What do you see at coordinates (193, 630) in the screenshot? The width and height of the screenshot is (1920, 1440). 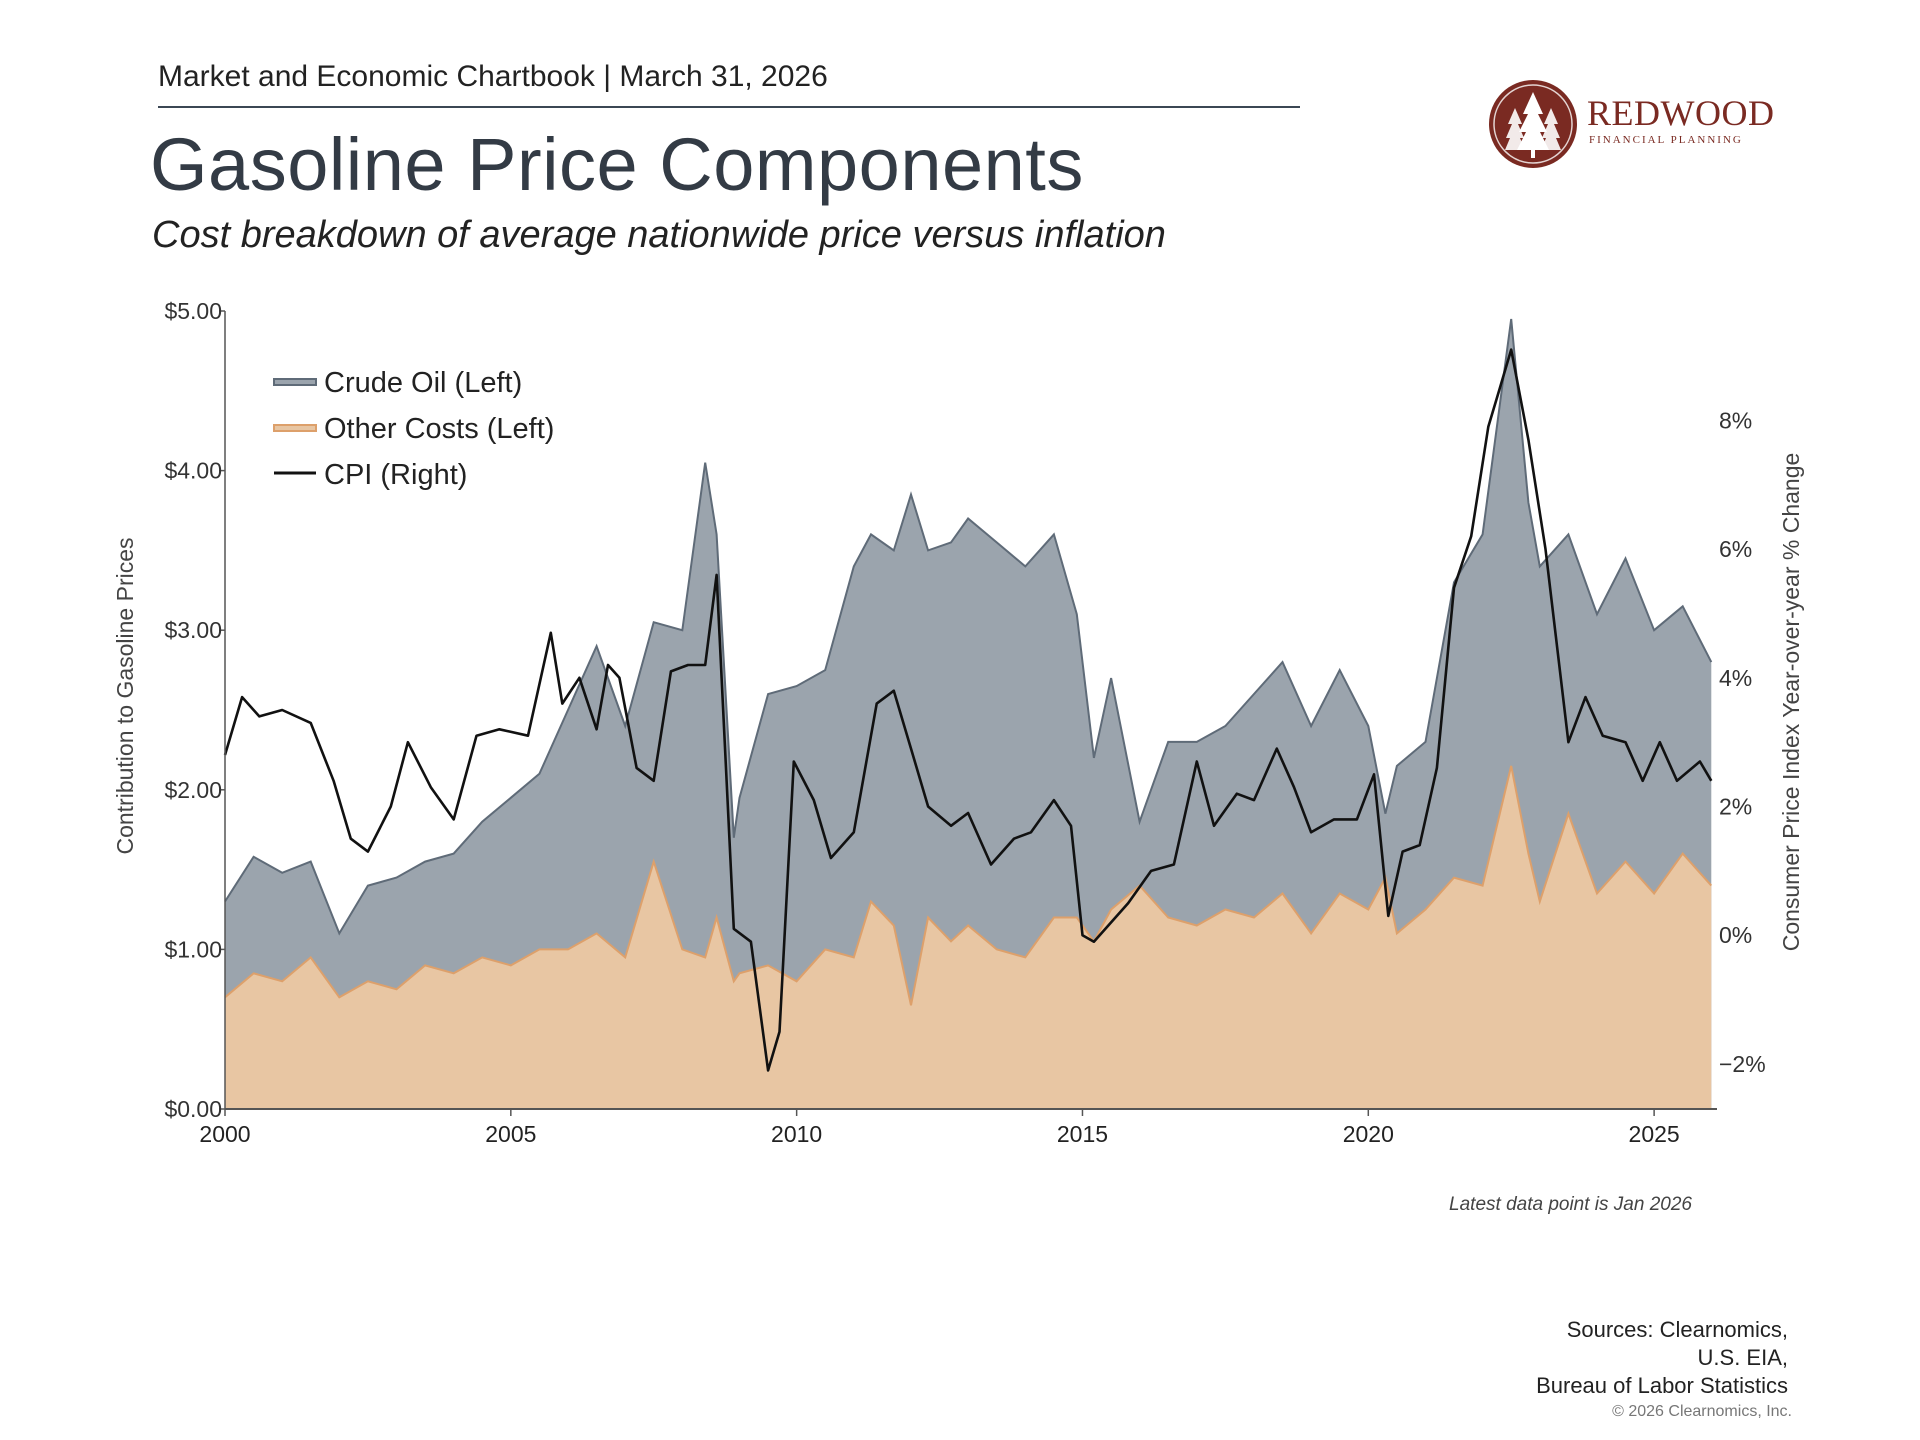 I see `y-left-tick-label: $3.00` at bounding box center [193, 630].